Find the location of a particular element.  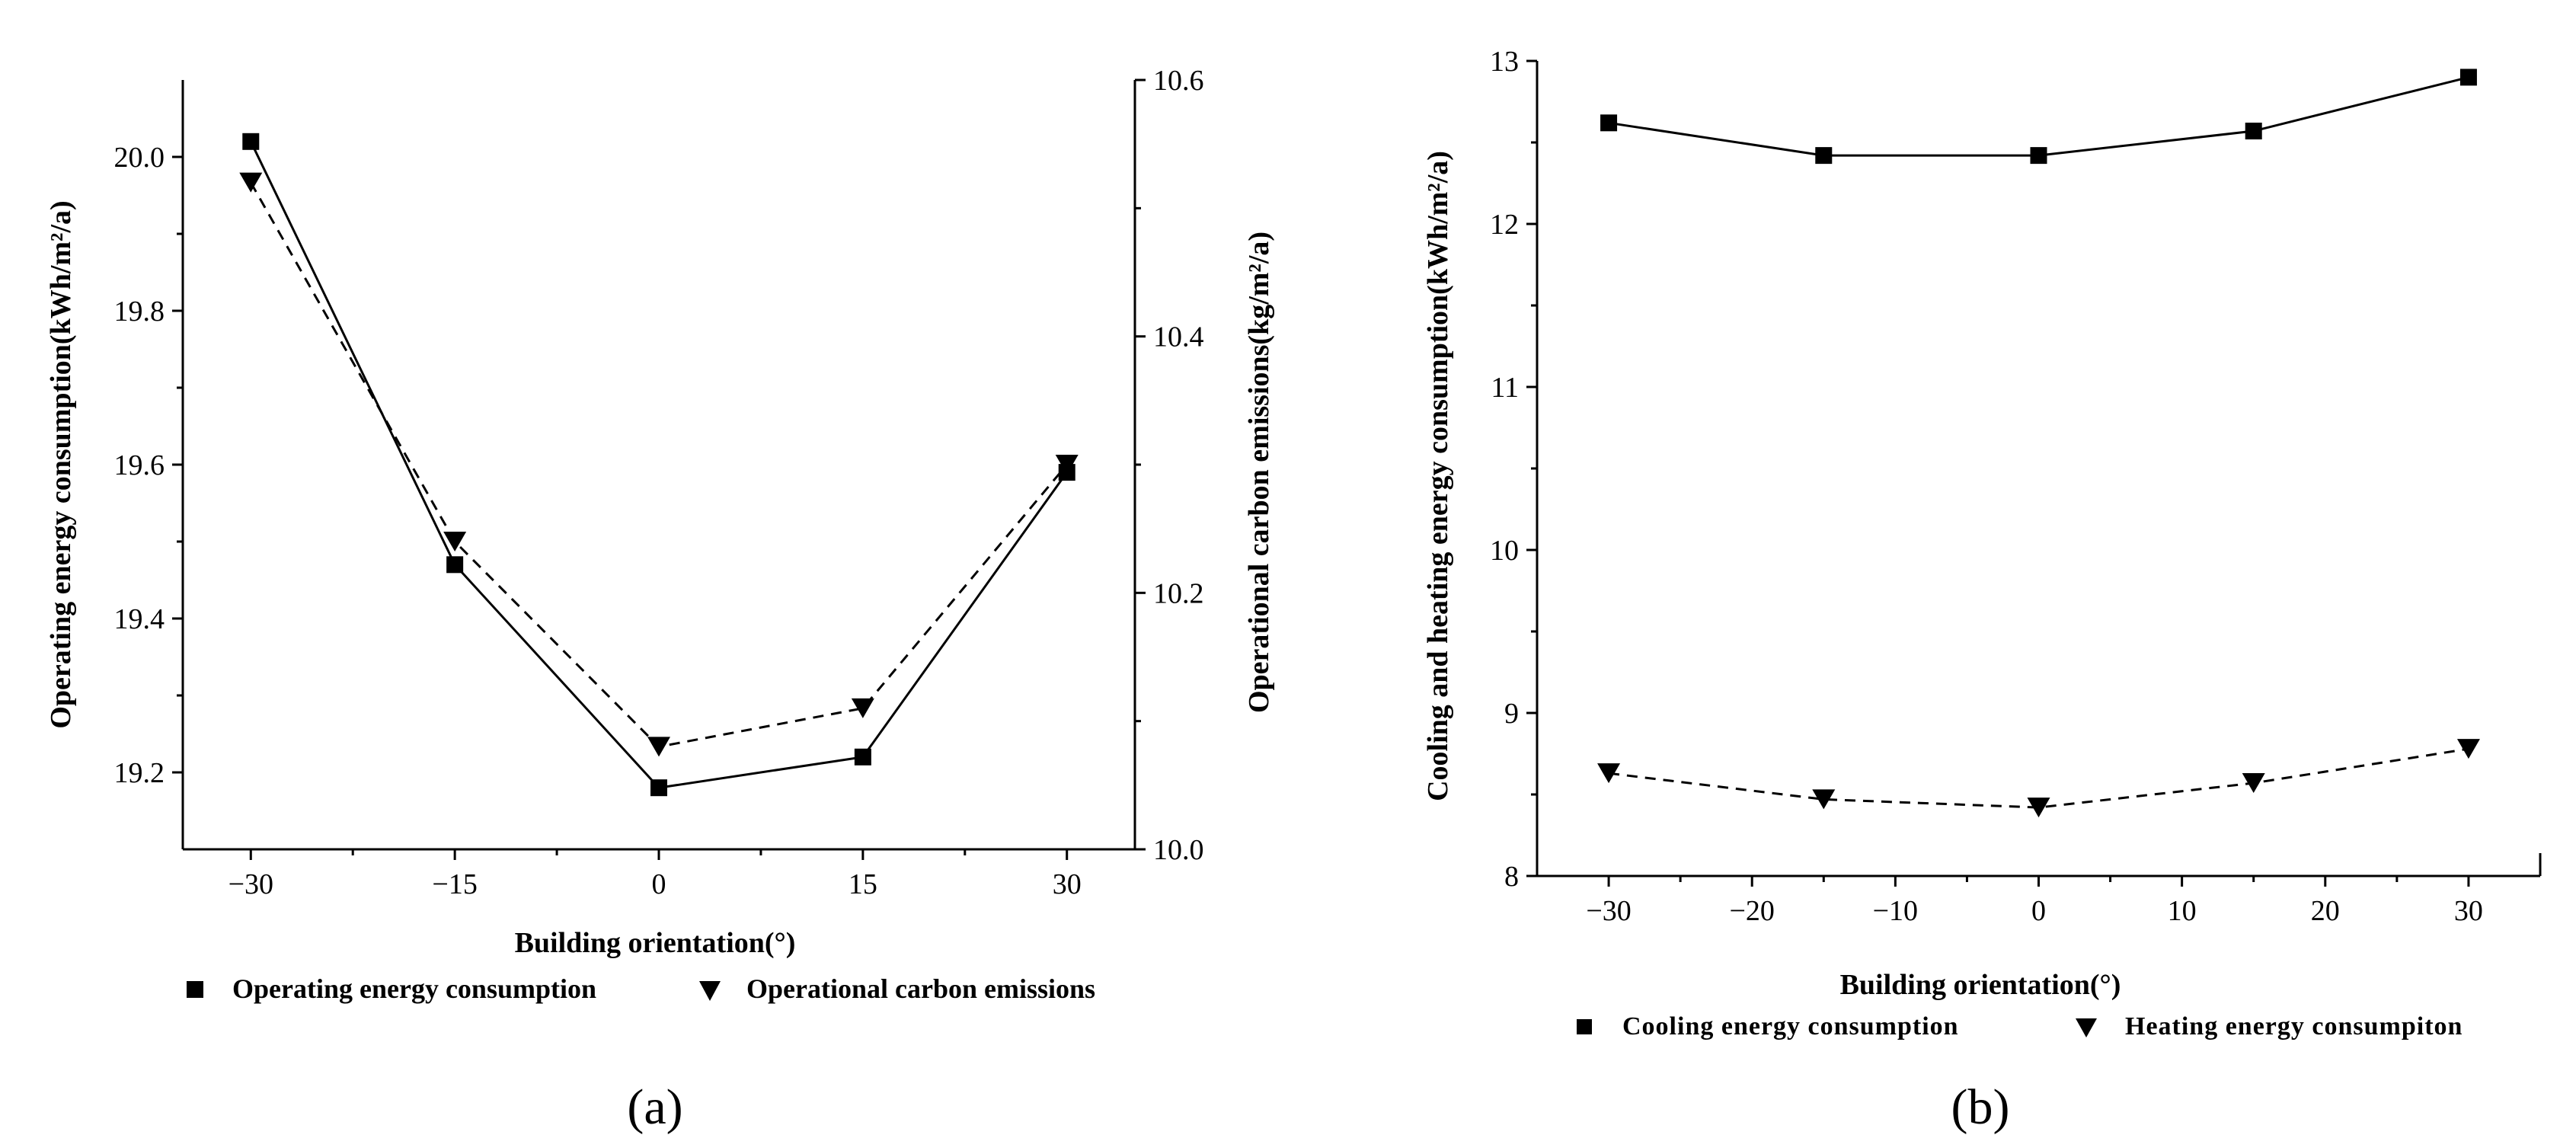

panel-a-y2-tick-label: 10.2 is located at coordinates (1179, 593).